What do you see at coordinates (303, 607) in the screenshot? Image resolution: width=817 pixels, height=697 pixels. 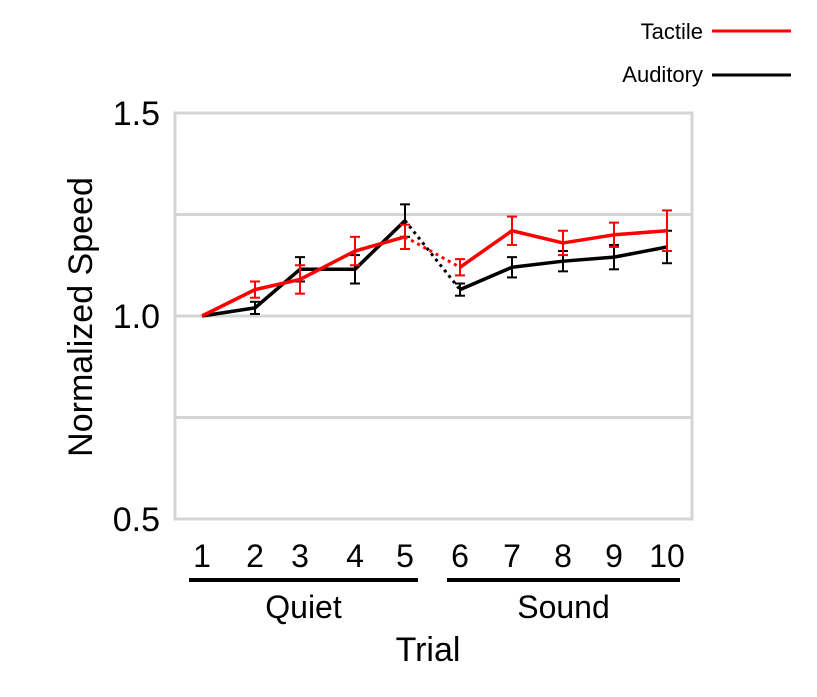 I see `group-label: Quiet` at bounding box center [303, 607].